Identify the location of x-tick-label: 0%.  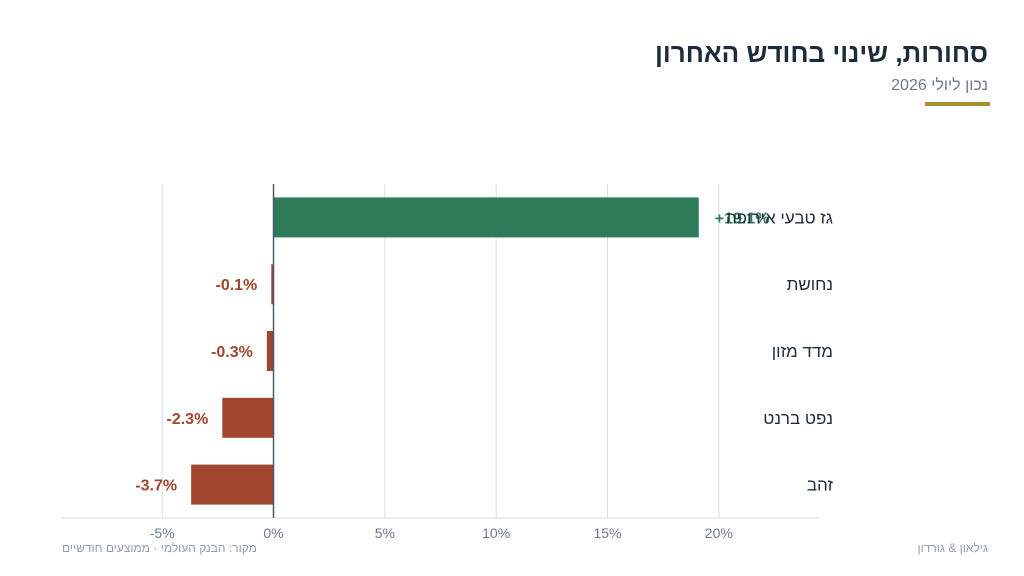
(273, 533).